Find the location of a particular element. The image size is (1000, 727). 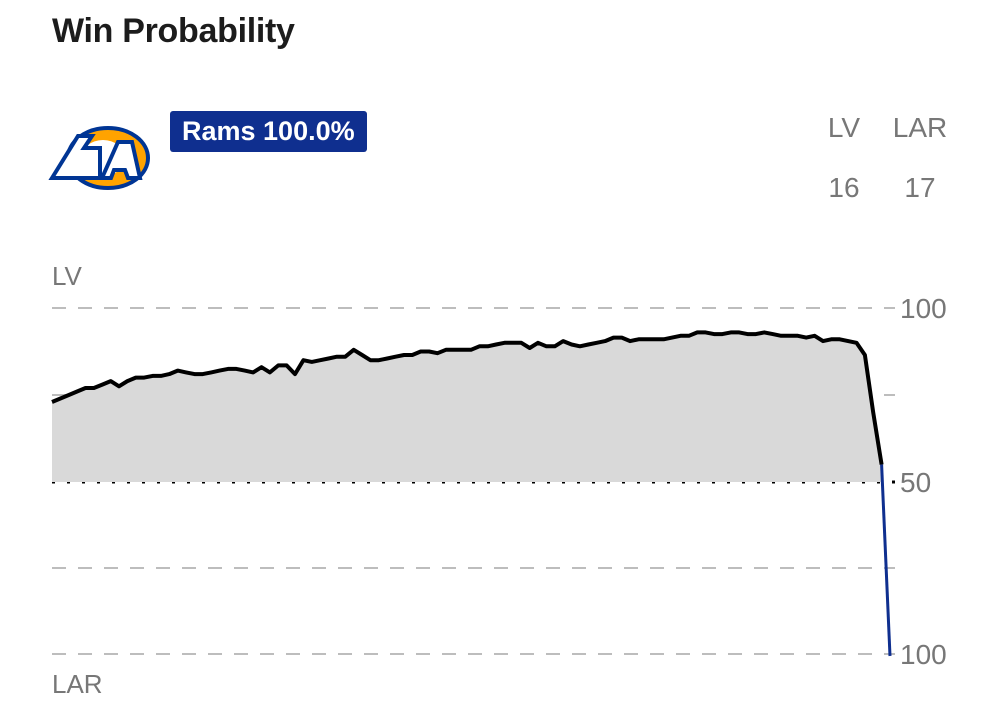

y-tick-label-1: 50 is located at coordinates (915, 482).